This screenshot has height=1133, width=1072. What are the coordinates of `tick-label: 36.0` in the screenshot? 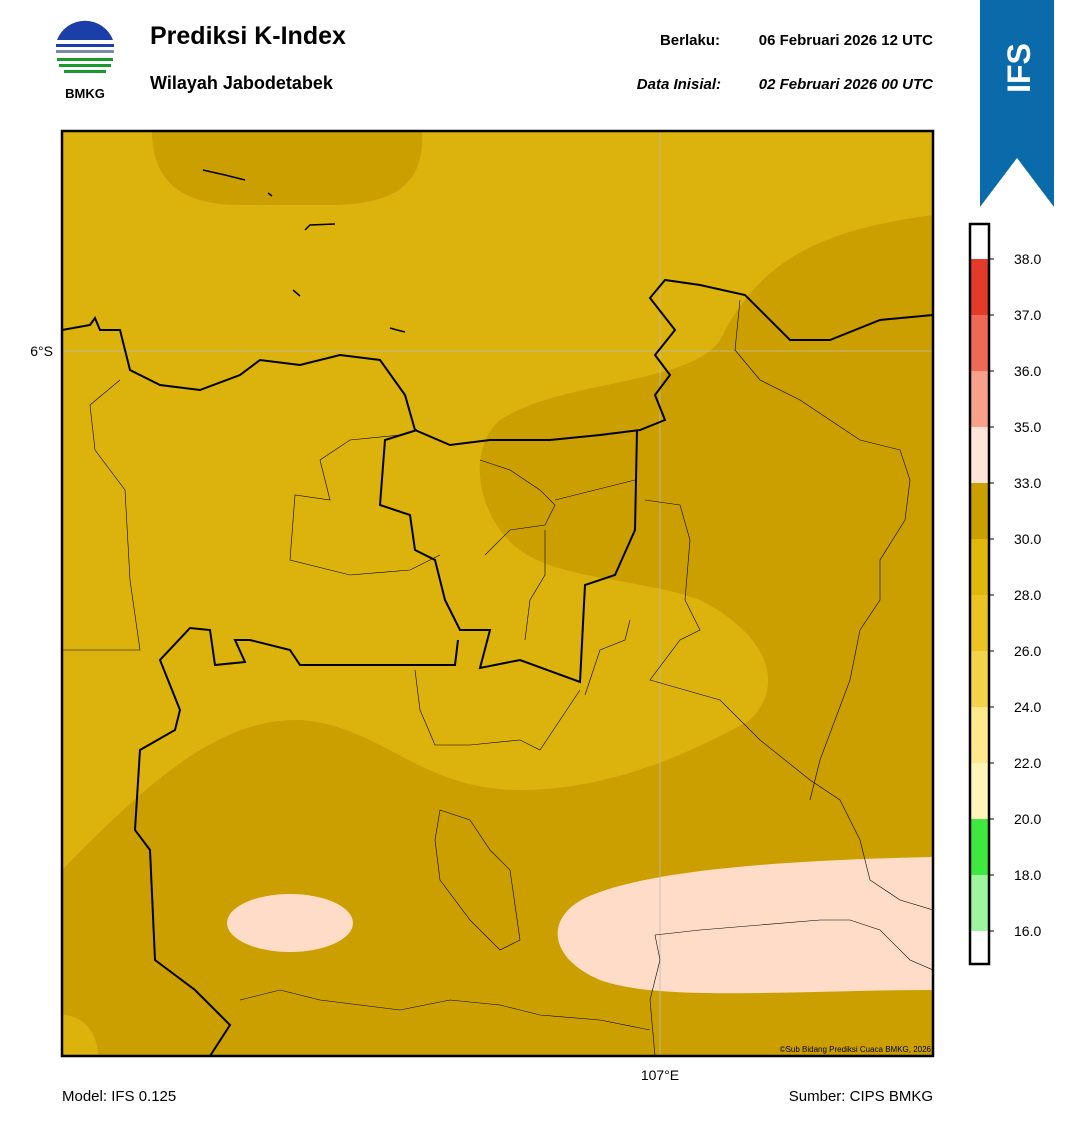 It's located at (1027, 371).